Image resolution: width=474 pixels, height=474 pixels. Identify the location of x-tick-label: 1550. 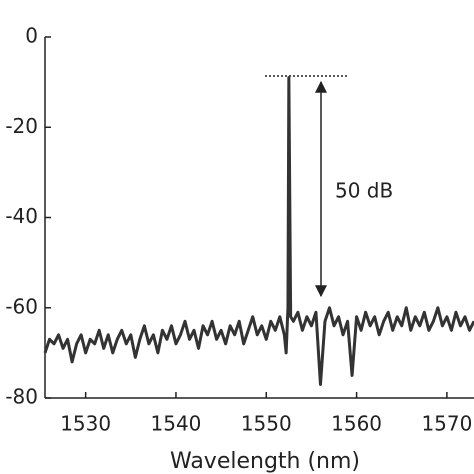
(266, 424).